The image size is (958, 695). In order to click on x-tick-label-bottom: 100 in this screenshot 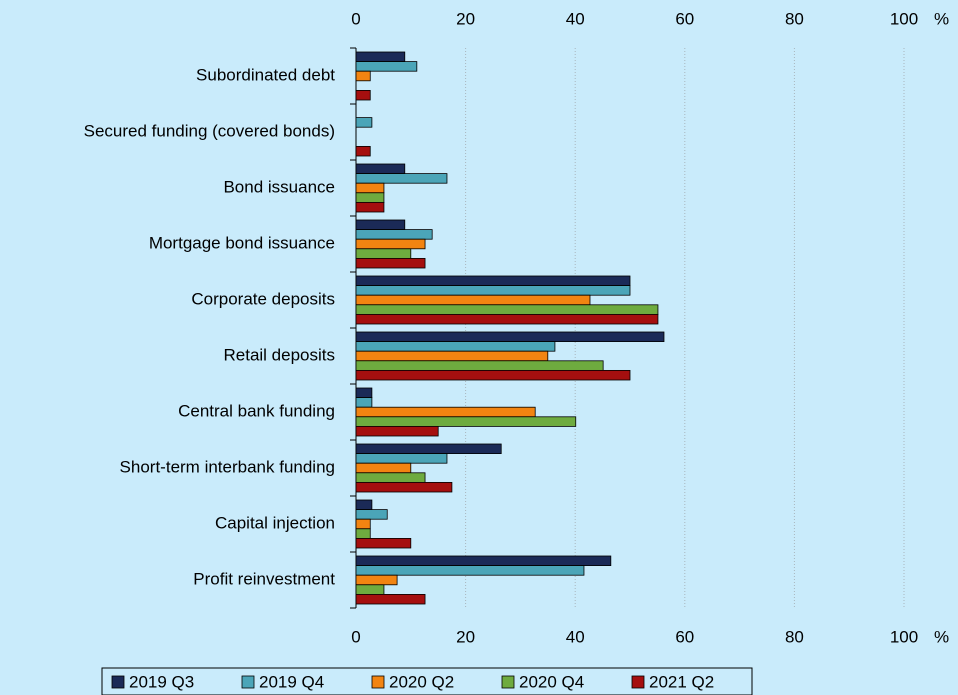, I will do `click(904, 636)`.